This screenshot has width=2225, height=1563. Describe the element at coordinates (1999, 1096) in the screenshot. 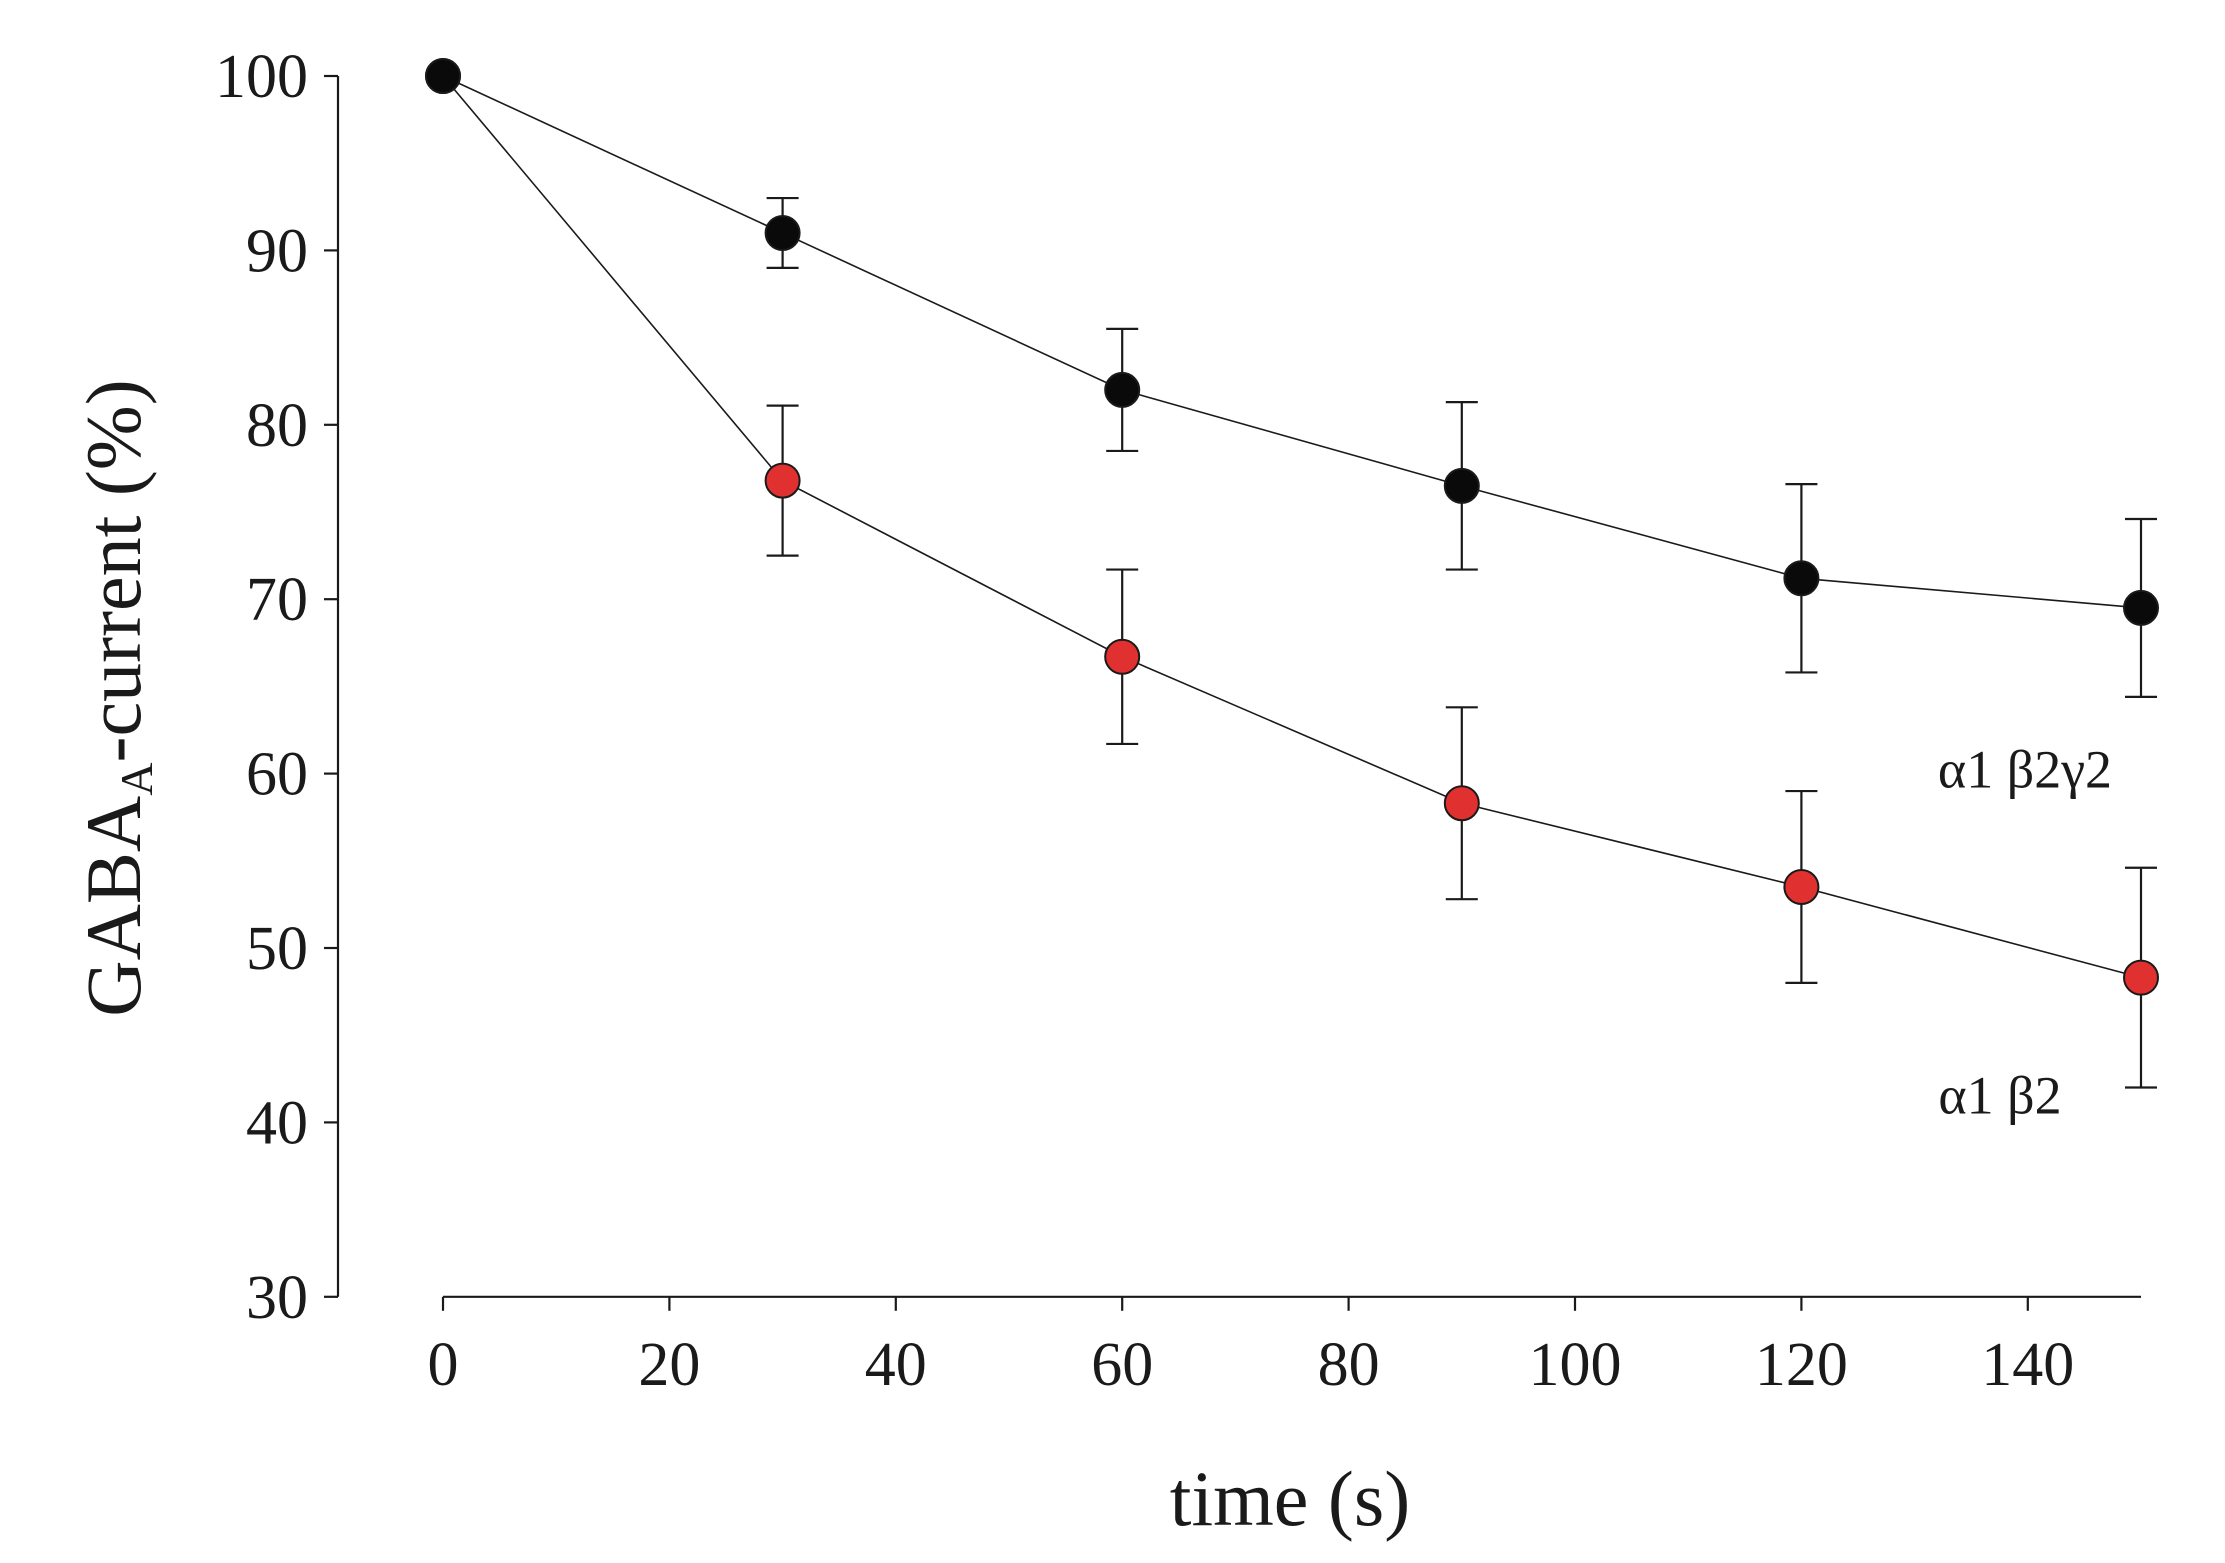

I see `series-label: α1 β2` at that location.